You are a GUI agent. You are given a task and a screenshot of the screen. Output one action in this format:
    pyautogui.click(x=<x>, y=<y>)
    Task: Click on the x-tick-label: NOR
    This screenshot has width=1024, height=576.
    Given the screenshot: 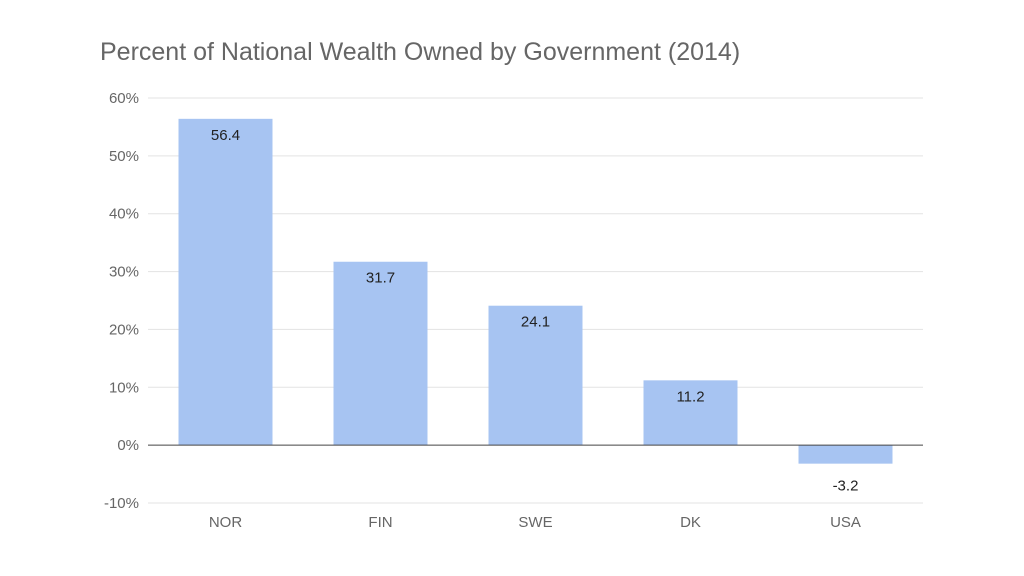 What is the action you would take?
    pyautogui.click(x=226, y=522)
    